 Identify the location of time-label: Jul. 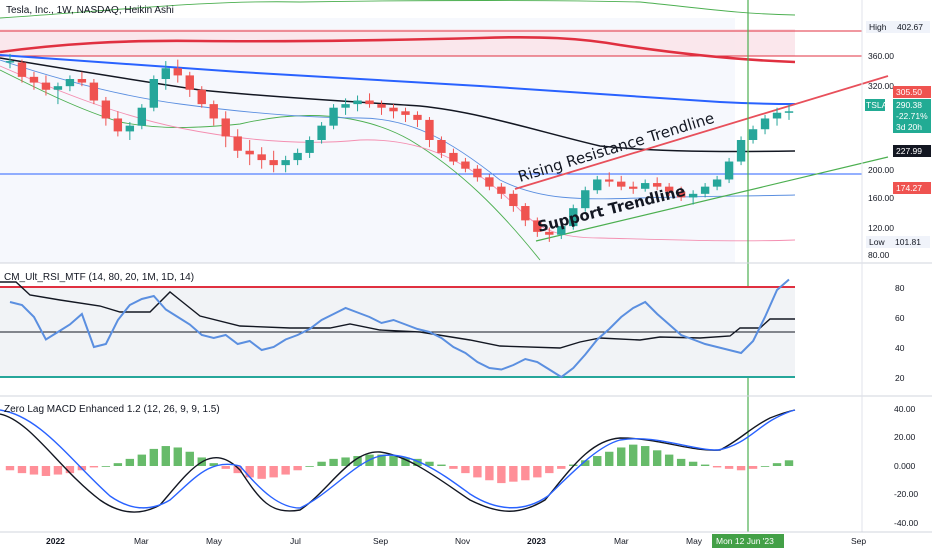
(295, 541).